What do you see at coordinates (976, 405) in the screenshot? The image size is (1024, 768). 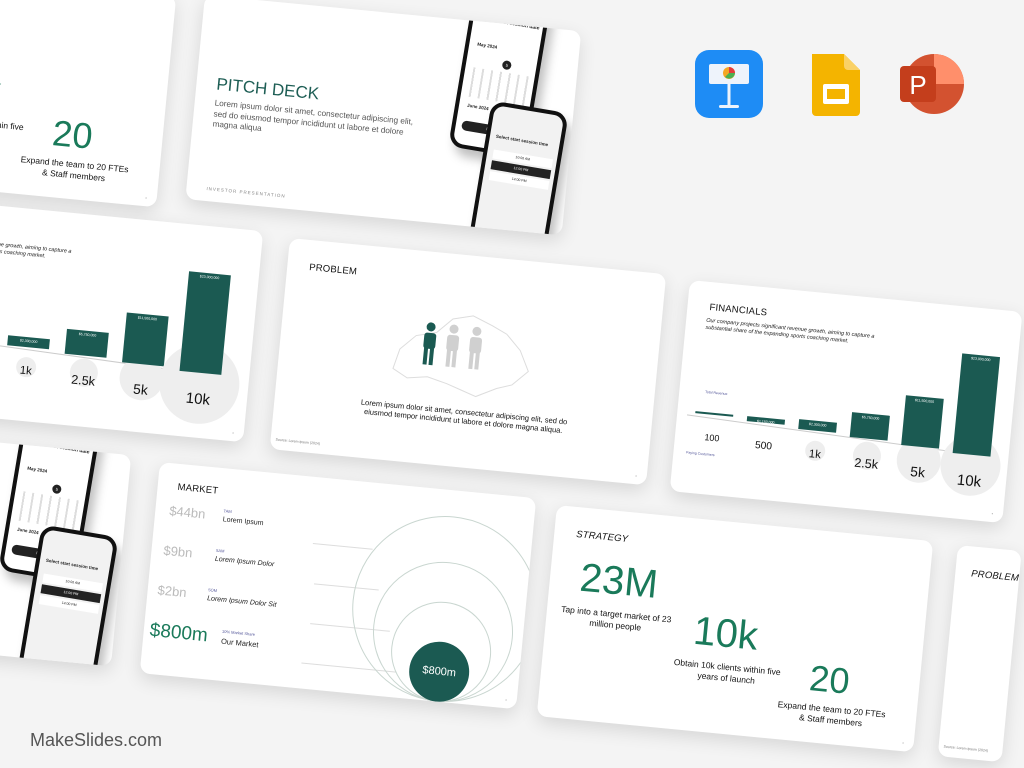 I see `revenue-bar: $23,000,000` at bounding box center [976, 405].